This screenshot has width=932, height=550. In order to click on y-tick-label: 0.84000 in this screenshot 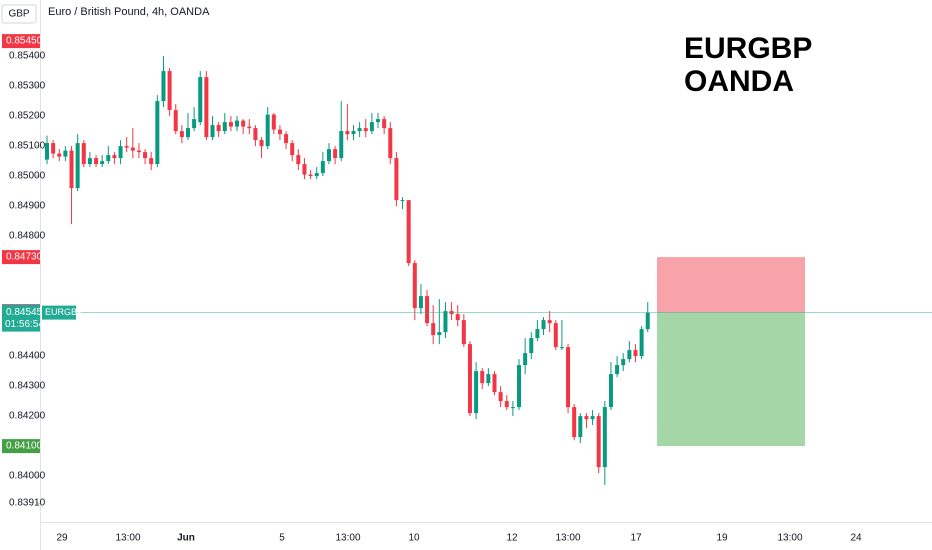, I will do `click(27, 476)`.